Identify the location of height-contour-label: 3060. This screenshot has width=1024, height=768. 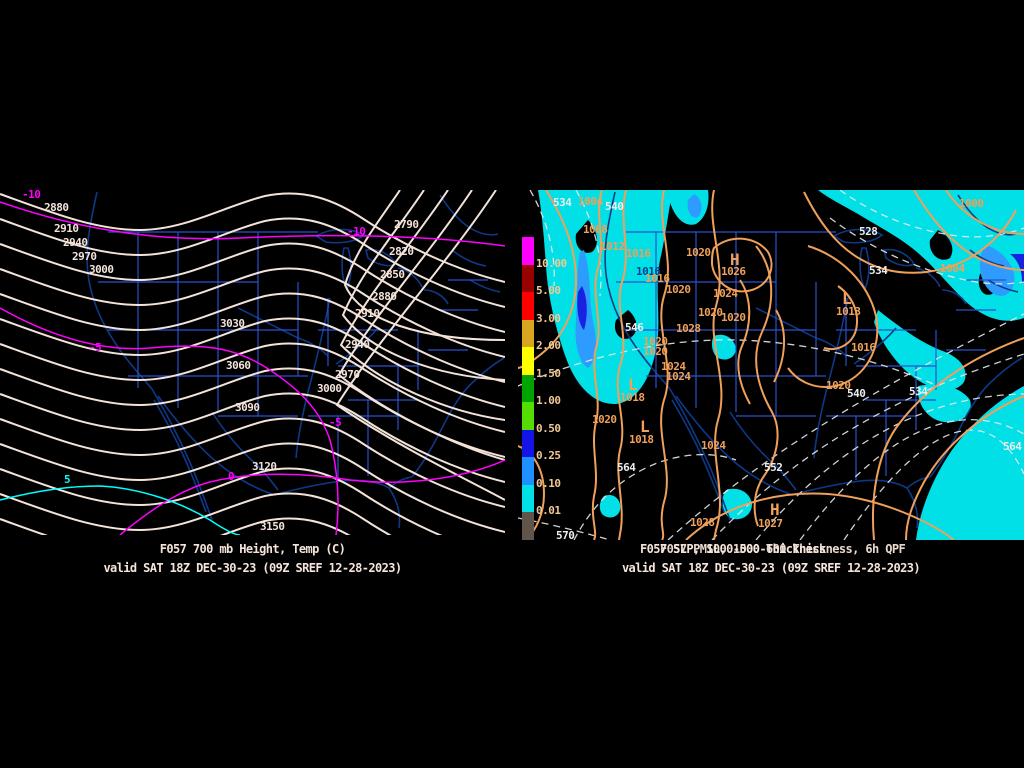
(238, 365).